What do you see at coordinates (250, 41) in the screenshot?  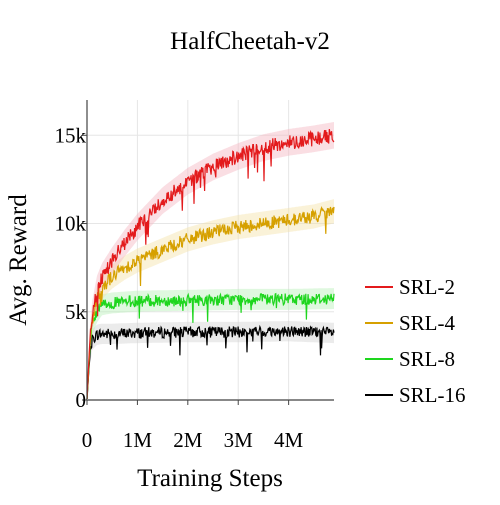 I see `chart-title: HalfCheetah-v2` at bounding box center [250, 41].